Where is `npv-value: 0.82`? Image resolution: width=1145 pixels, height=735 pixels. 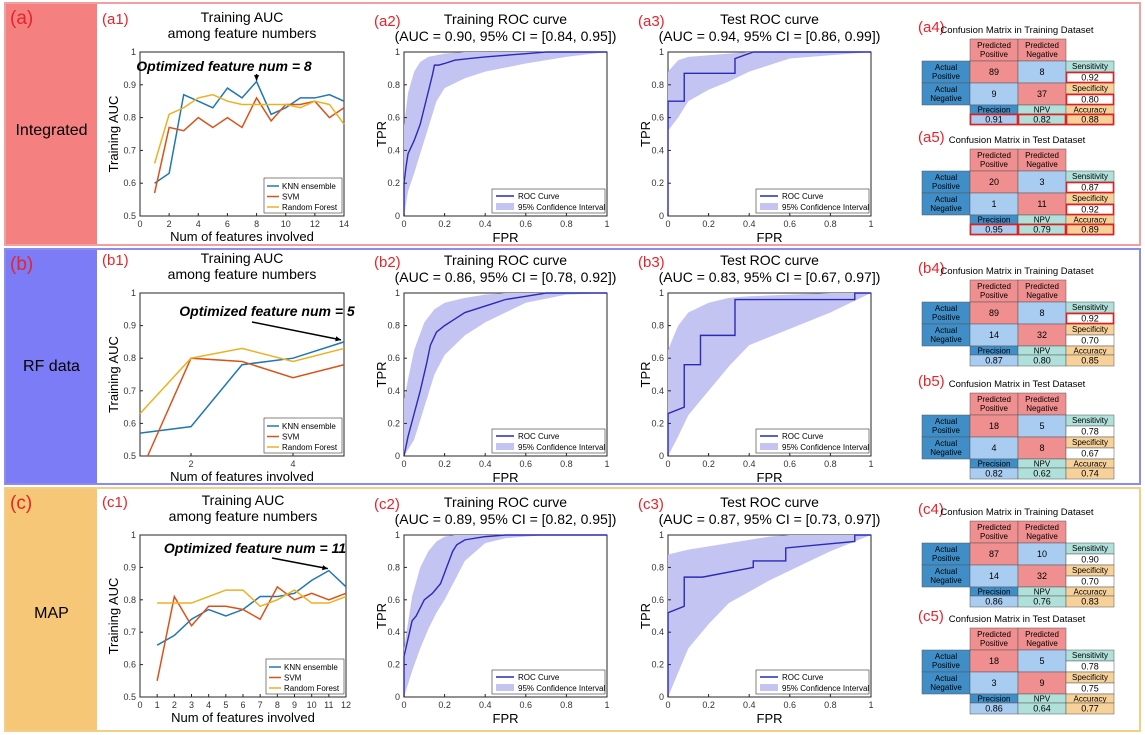
npv-value: 0.82 is located at coordinates (1042, 120).